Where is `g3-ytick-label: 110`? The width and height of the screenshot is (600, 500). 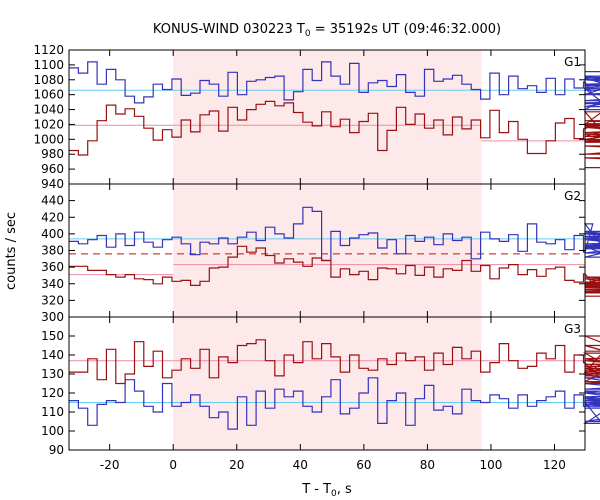
g3-ytick-label: 110 is located at coordinates (52, 412).